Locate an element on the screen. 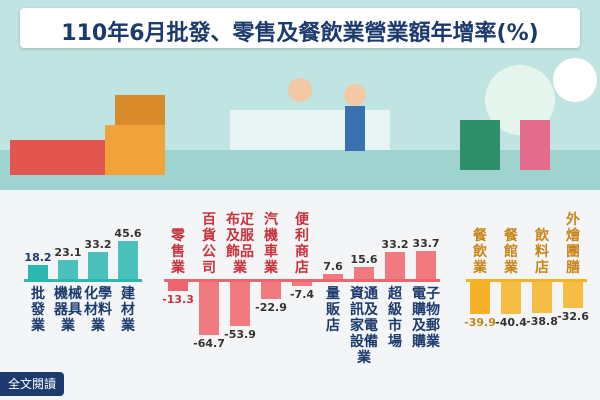  category-label: 電子購物及郵購業 is located at coordinates (426, 318).